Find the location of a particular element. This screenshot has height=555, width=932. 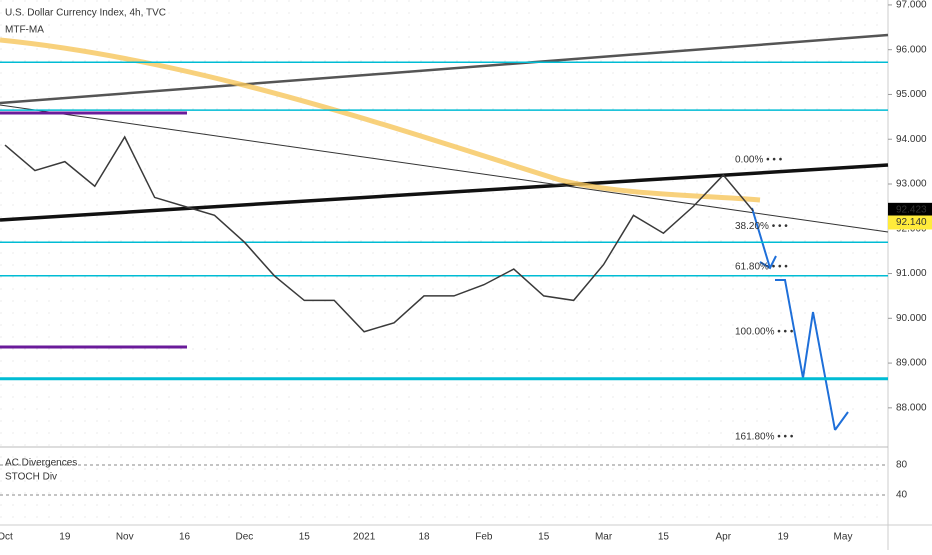

indicator-name: MTF-MA is located at coordinates (24, 30).